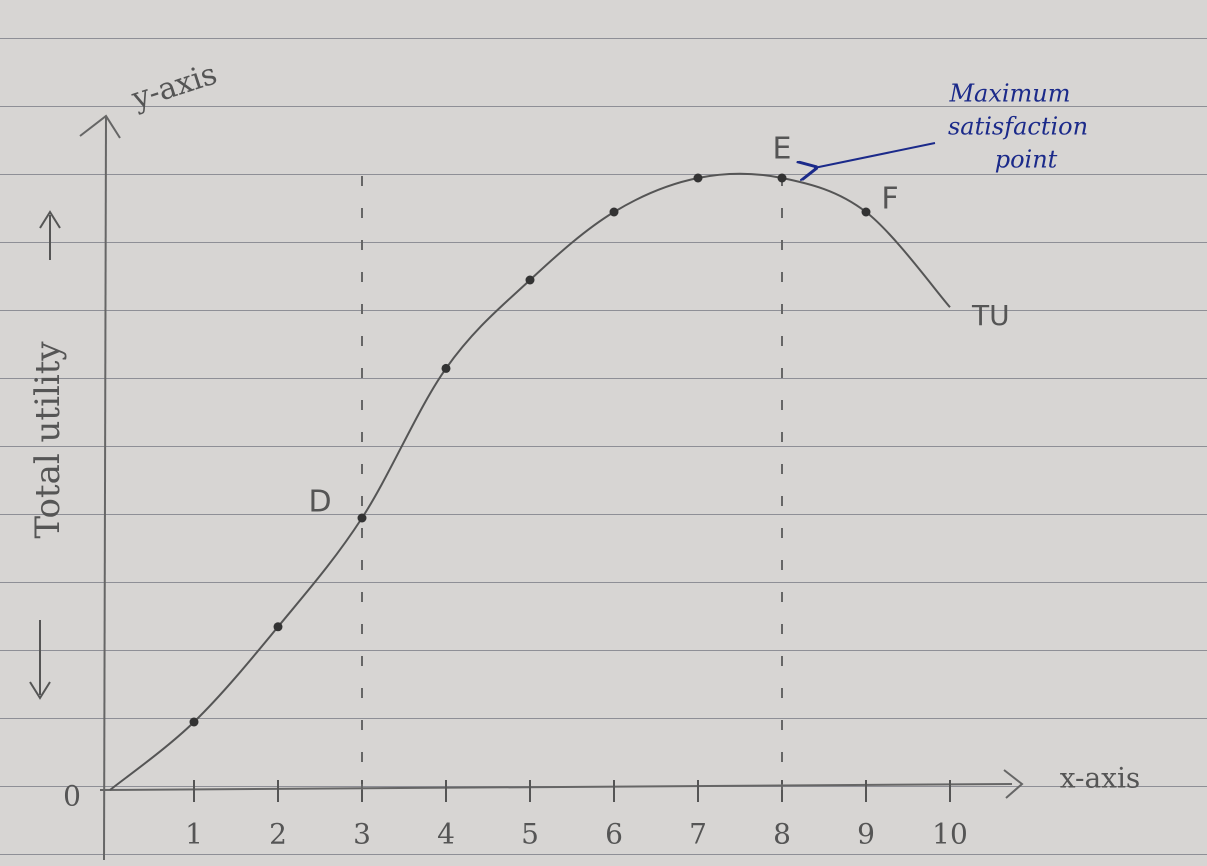 This screenshot has height=866, width=1207. What do you see at coordinates (1018, 127) in the screenshot?
I see `annotation-line: satisfaction` at bounding box center [1018, 127].